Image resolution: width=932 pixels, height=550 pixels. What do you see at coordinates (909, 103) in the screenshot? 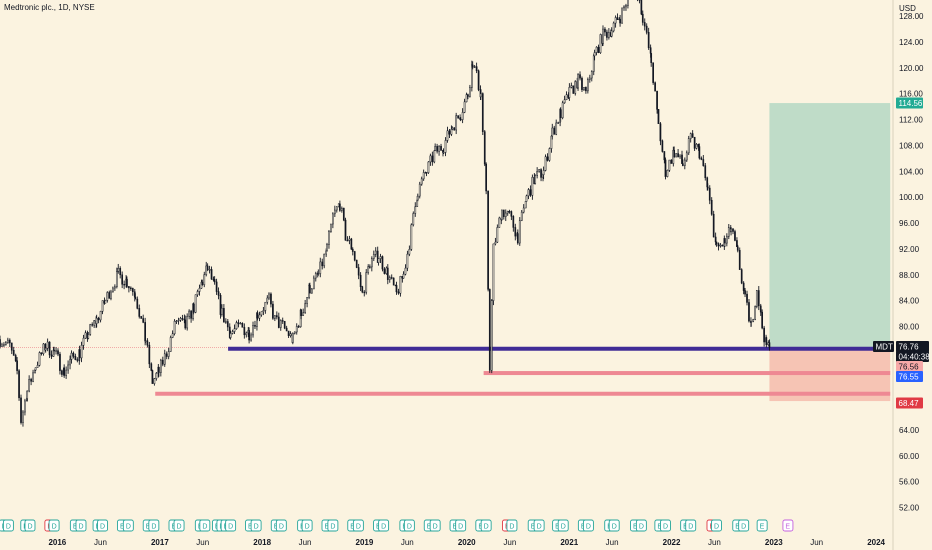
I see `price-label-target` at bounding box center [909, 103].